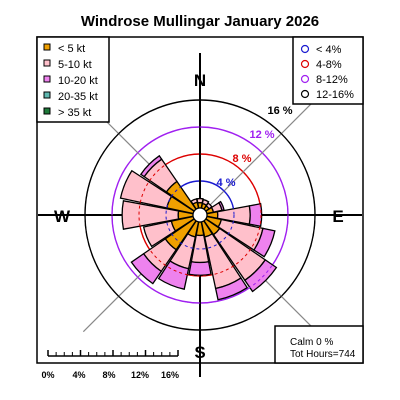 Image resolution: width=400 pixels, height=400 pixels. What do you see at coordinates (71, 49) in the screenshot?
I see `speed-label-0: < 5 kt` at bounding box center [71, 49].